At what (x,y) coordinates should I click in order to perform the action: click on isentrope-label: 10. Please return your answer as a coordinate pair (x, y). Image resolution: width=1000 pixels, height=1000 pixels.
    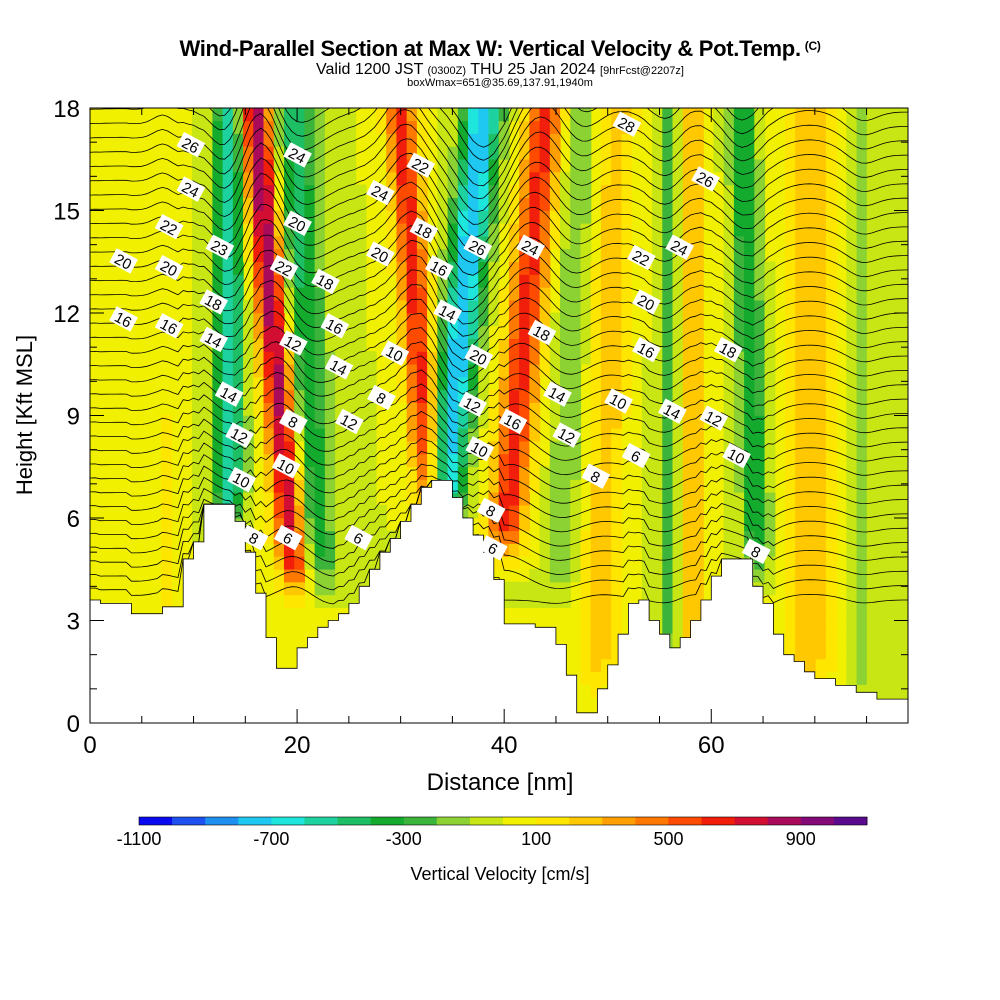
    Looking at the image, I should click on (286, 466).